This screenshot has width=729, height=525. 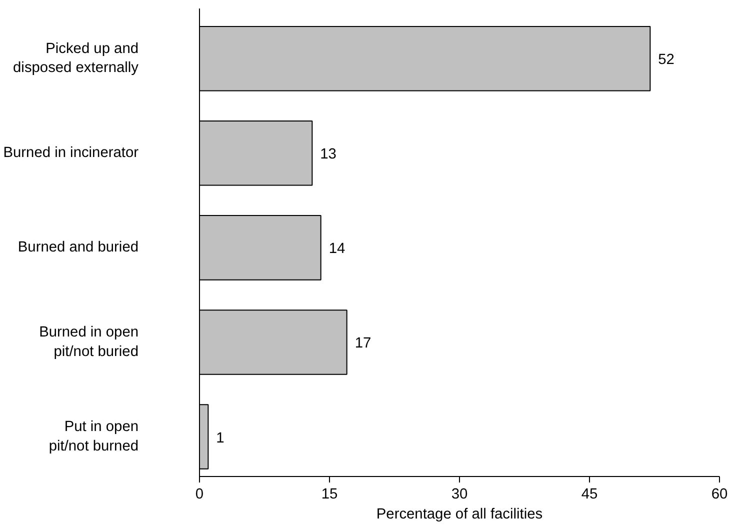 I want to click on y-tick-label: Picked up and disposed externally, so click(x=76, y=58).